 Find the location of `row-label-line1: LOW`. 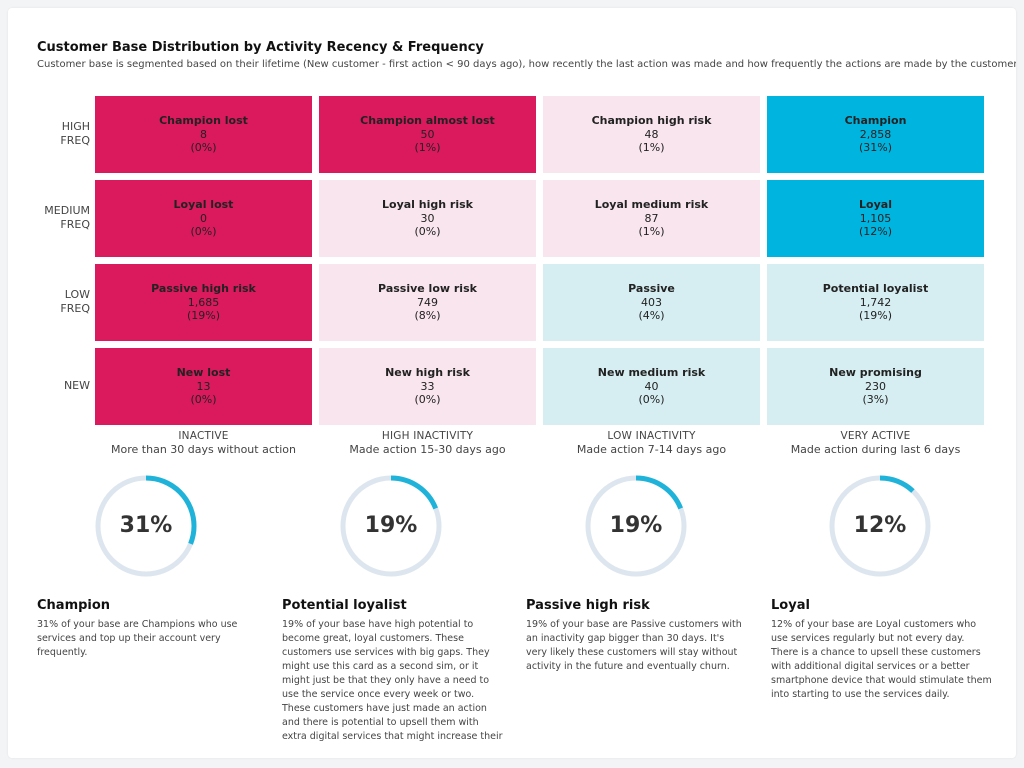

row-label-line1: LOW is located at coordinates (77, 294).